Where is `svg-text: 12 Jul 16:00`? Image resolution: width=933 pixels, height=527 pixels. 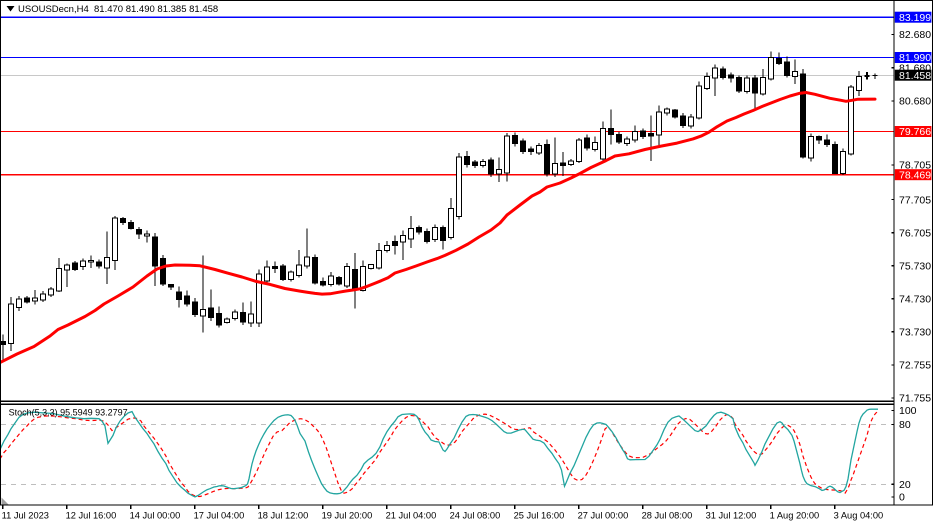 svg-text: 12 Jul 16:00 is located at coordinates (91, 516).